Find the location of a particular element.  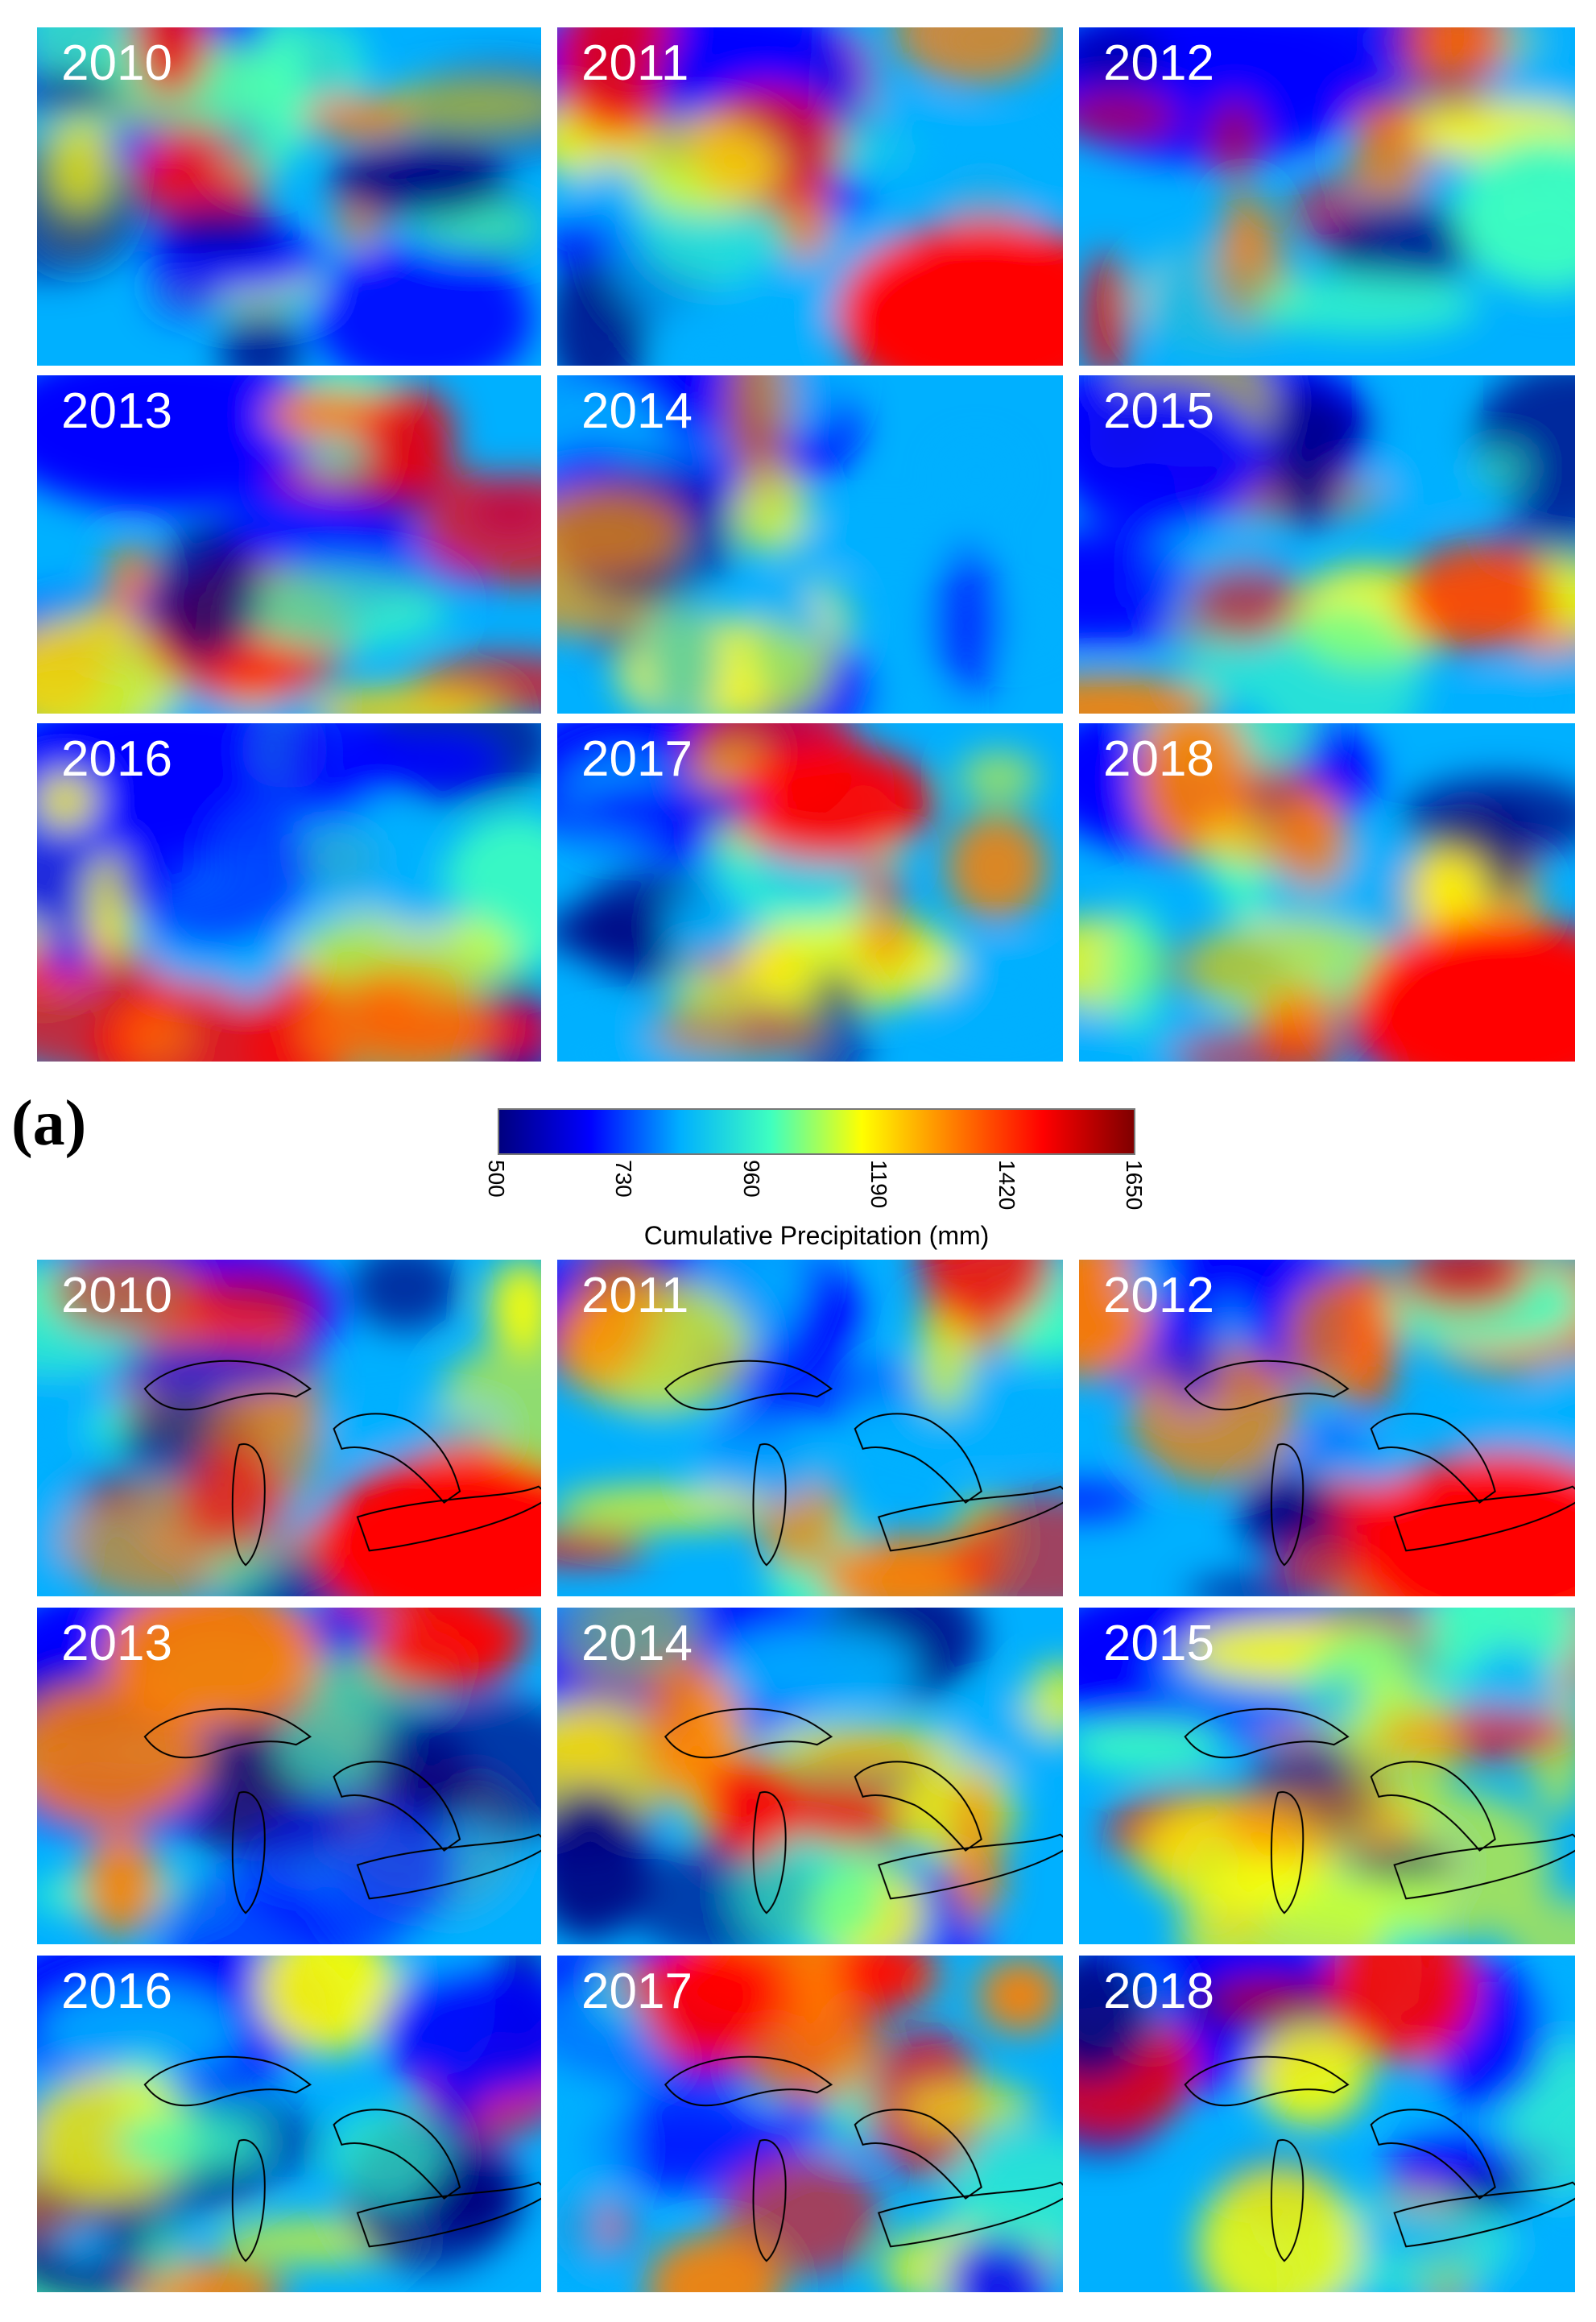

year-label: 2018 is located at coordinates (1158, 759).